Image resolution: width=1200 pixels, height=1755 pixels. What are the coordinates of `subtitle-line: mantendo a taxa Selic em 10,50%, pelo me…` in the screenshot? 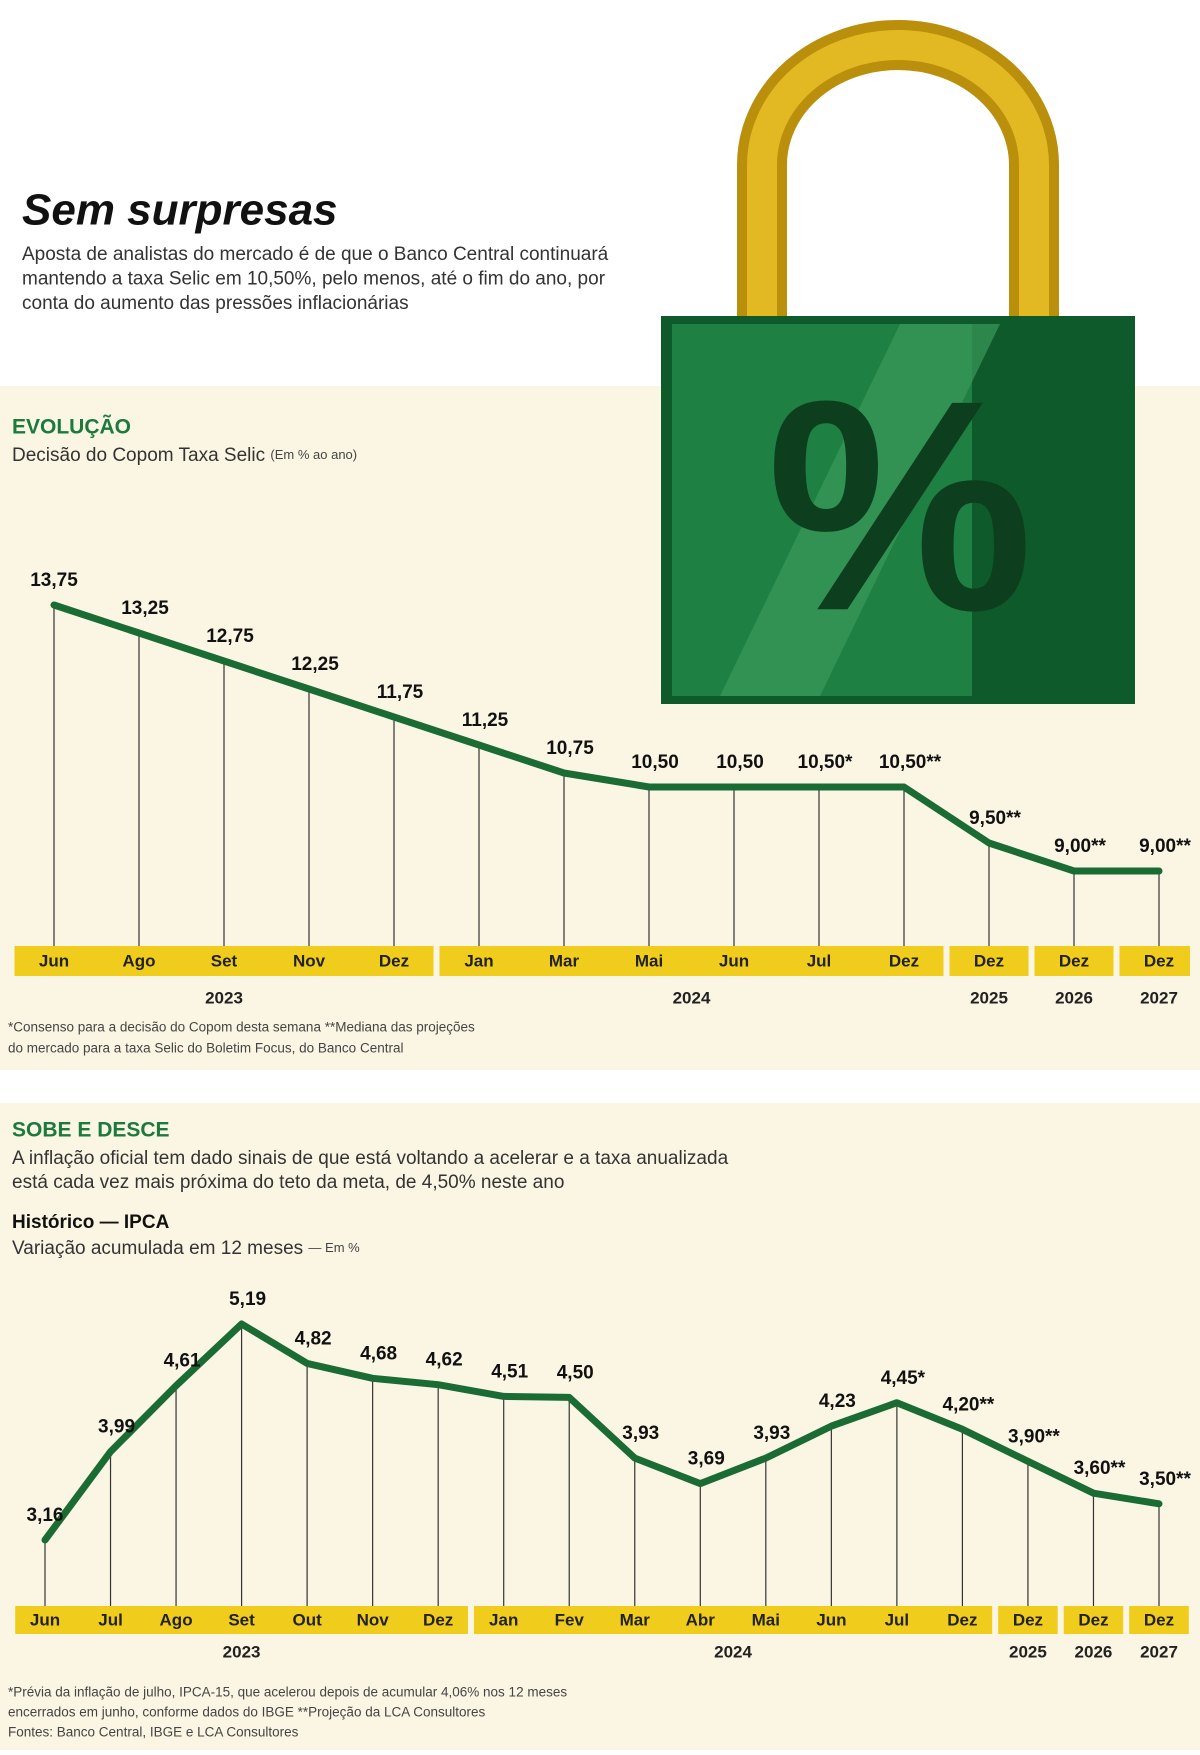 It's located at (314, 279).